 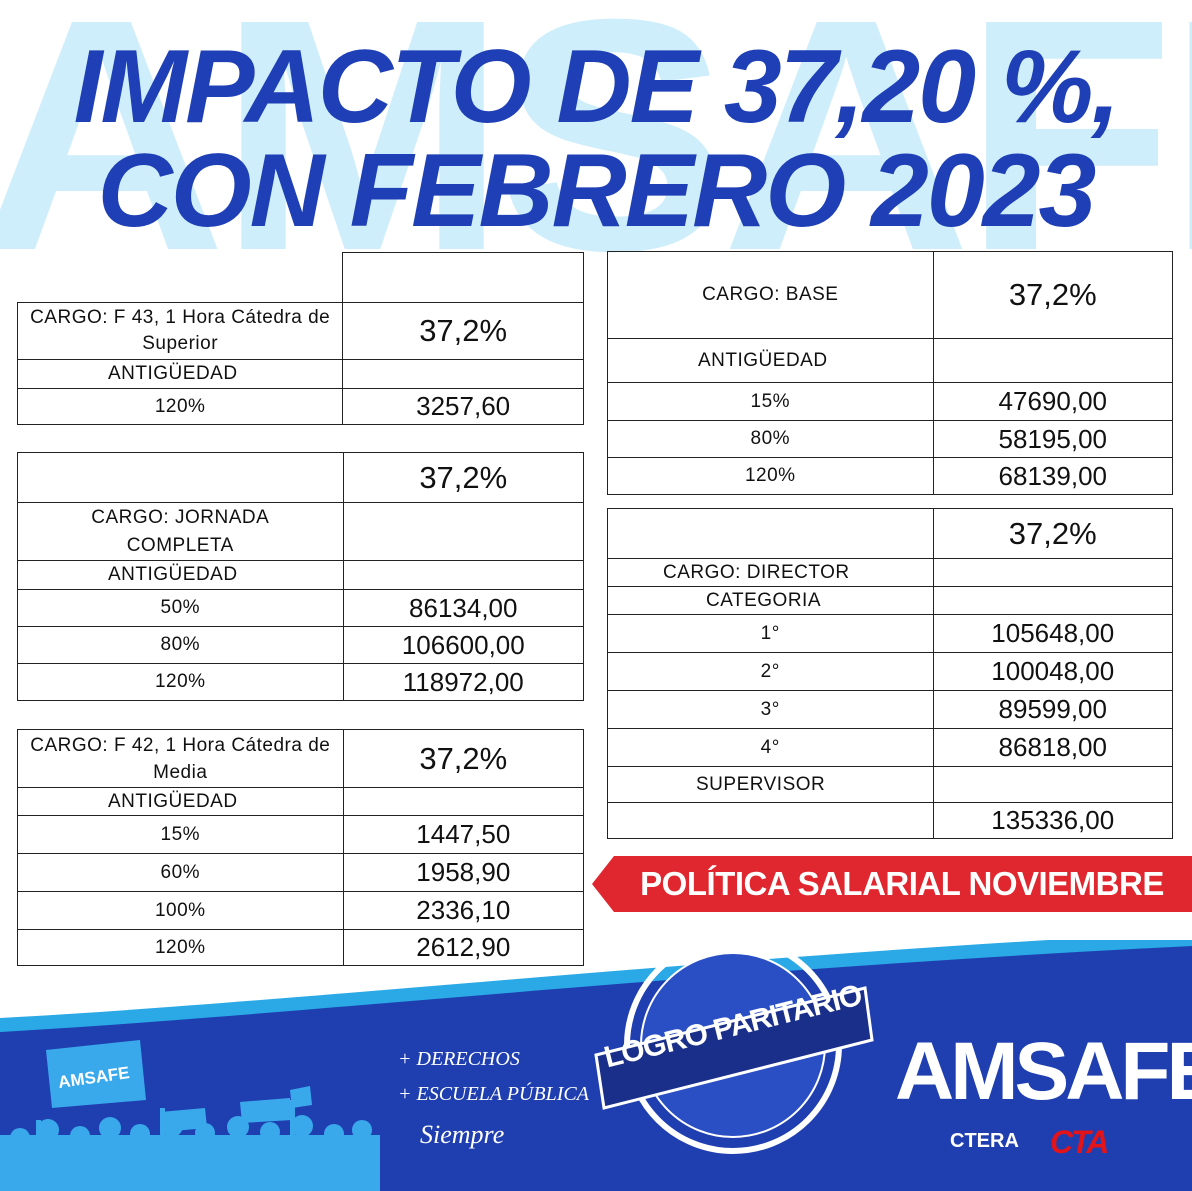 What do you see at coordinates (463, 872) in the screenshot?
I see `value-cell: 1958,90` at bounding box center [463, 872].